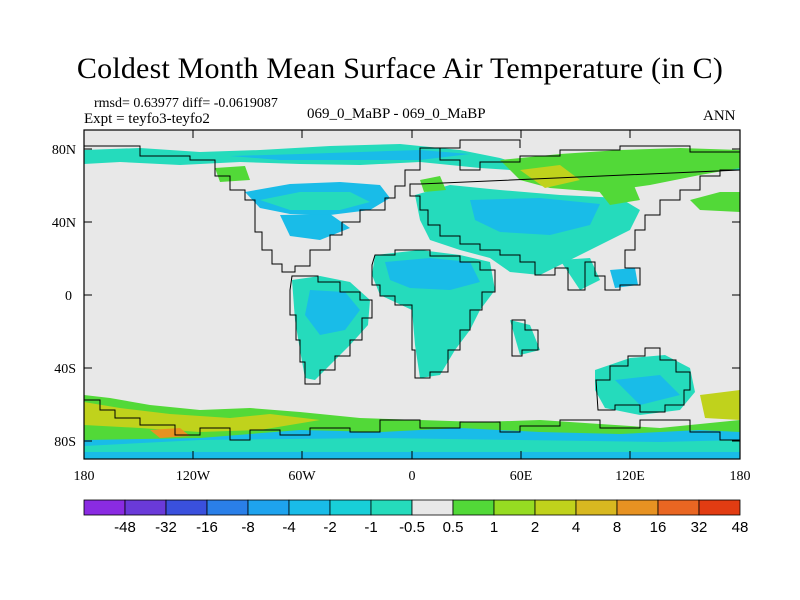 This screenshot has width=800, height=600. What do you see at coordinates (453, 527) in the screenshot?
I see `colorbar-label: 0.5` at bounding box center [453, 527].